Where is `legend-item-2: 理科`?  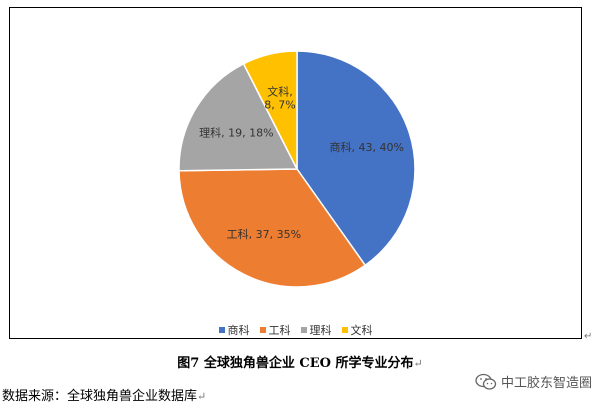 legend-item-2: 理科 is located at coordinates (316, 330).